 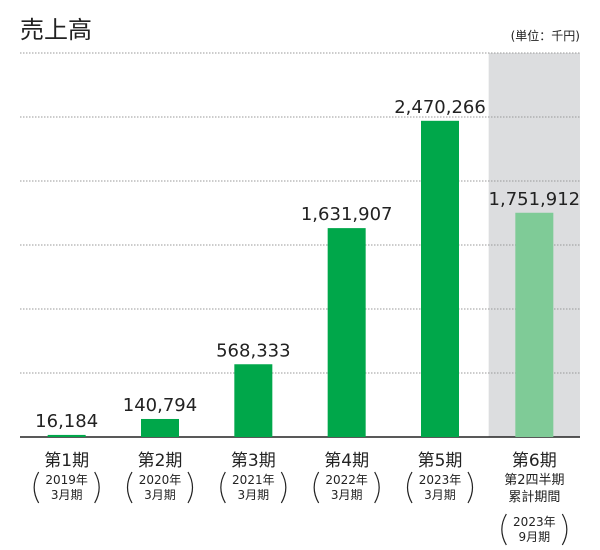 I want to click on data-label: 1,751,912, so click(x=535, y=199).